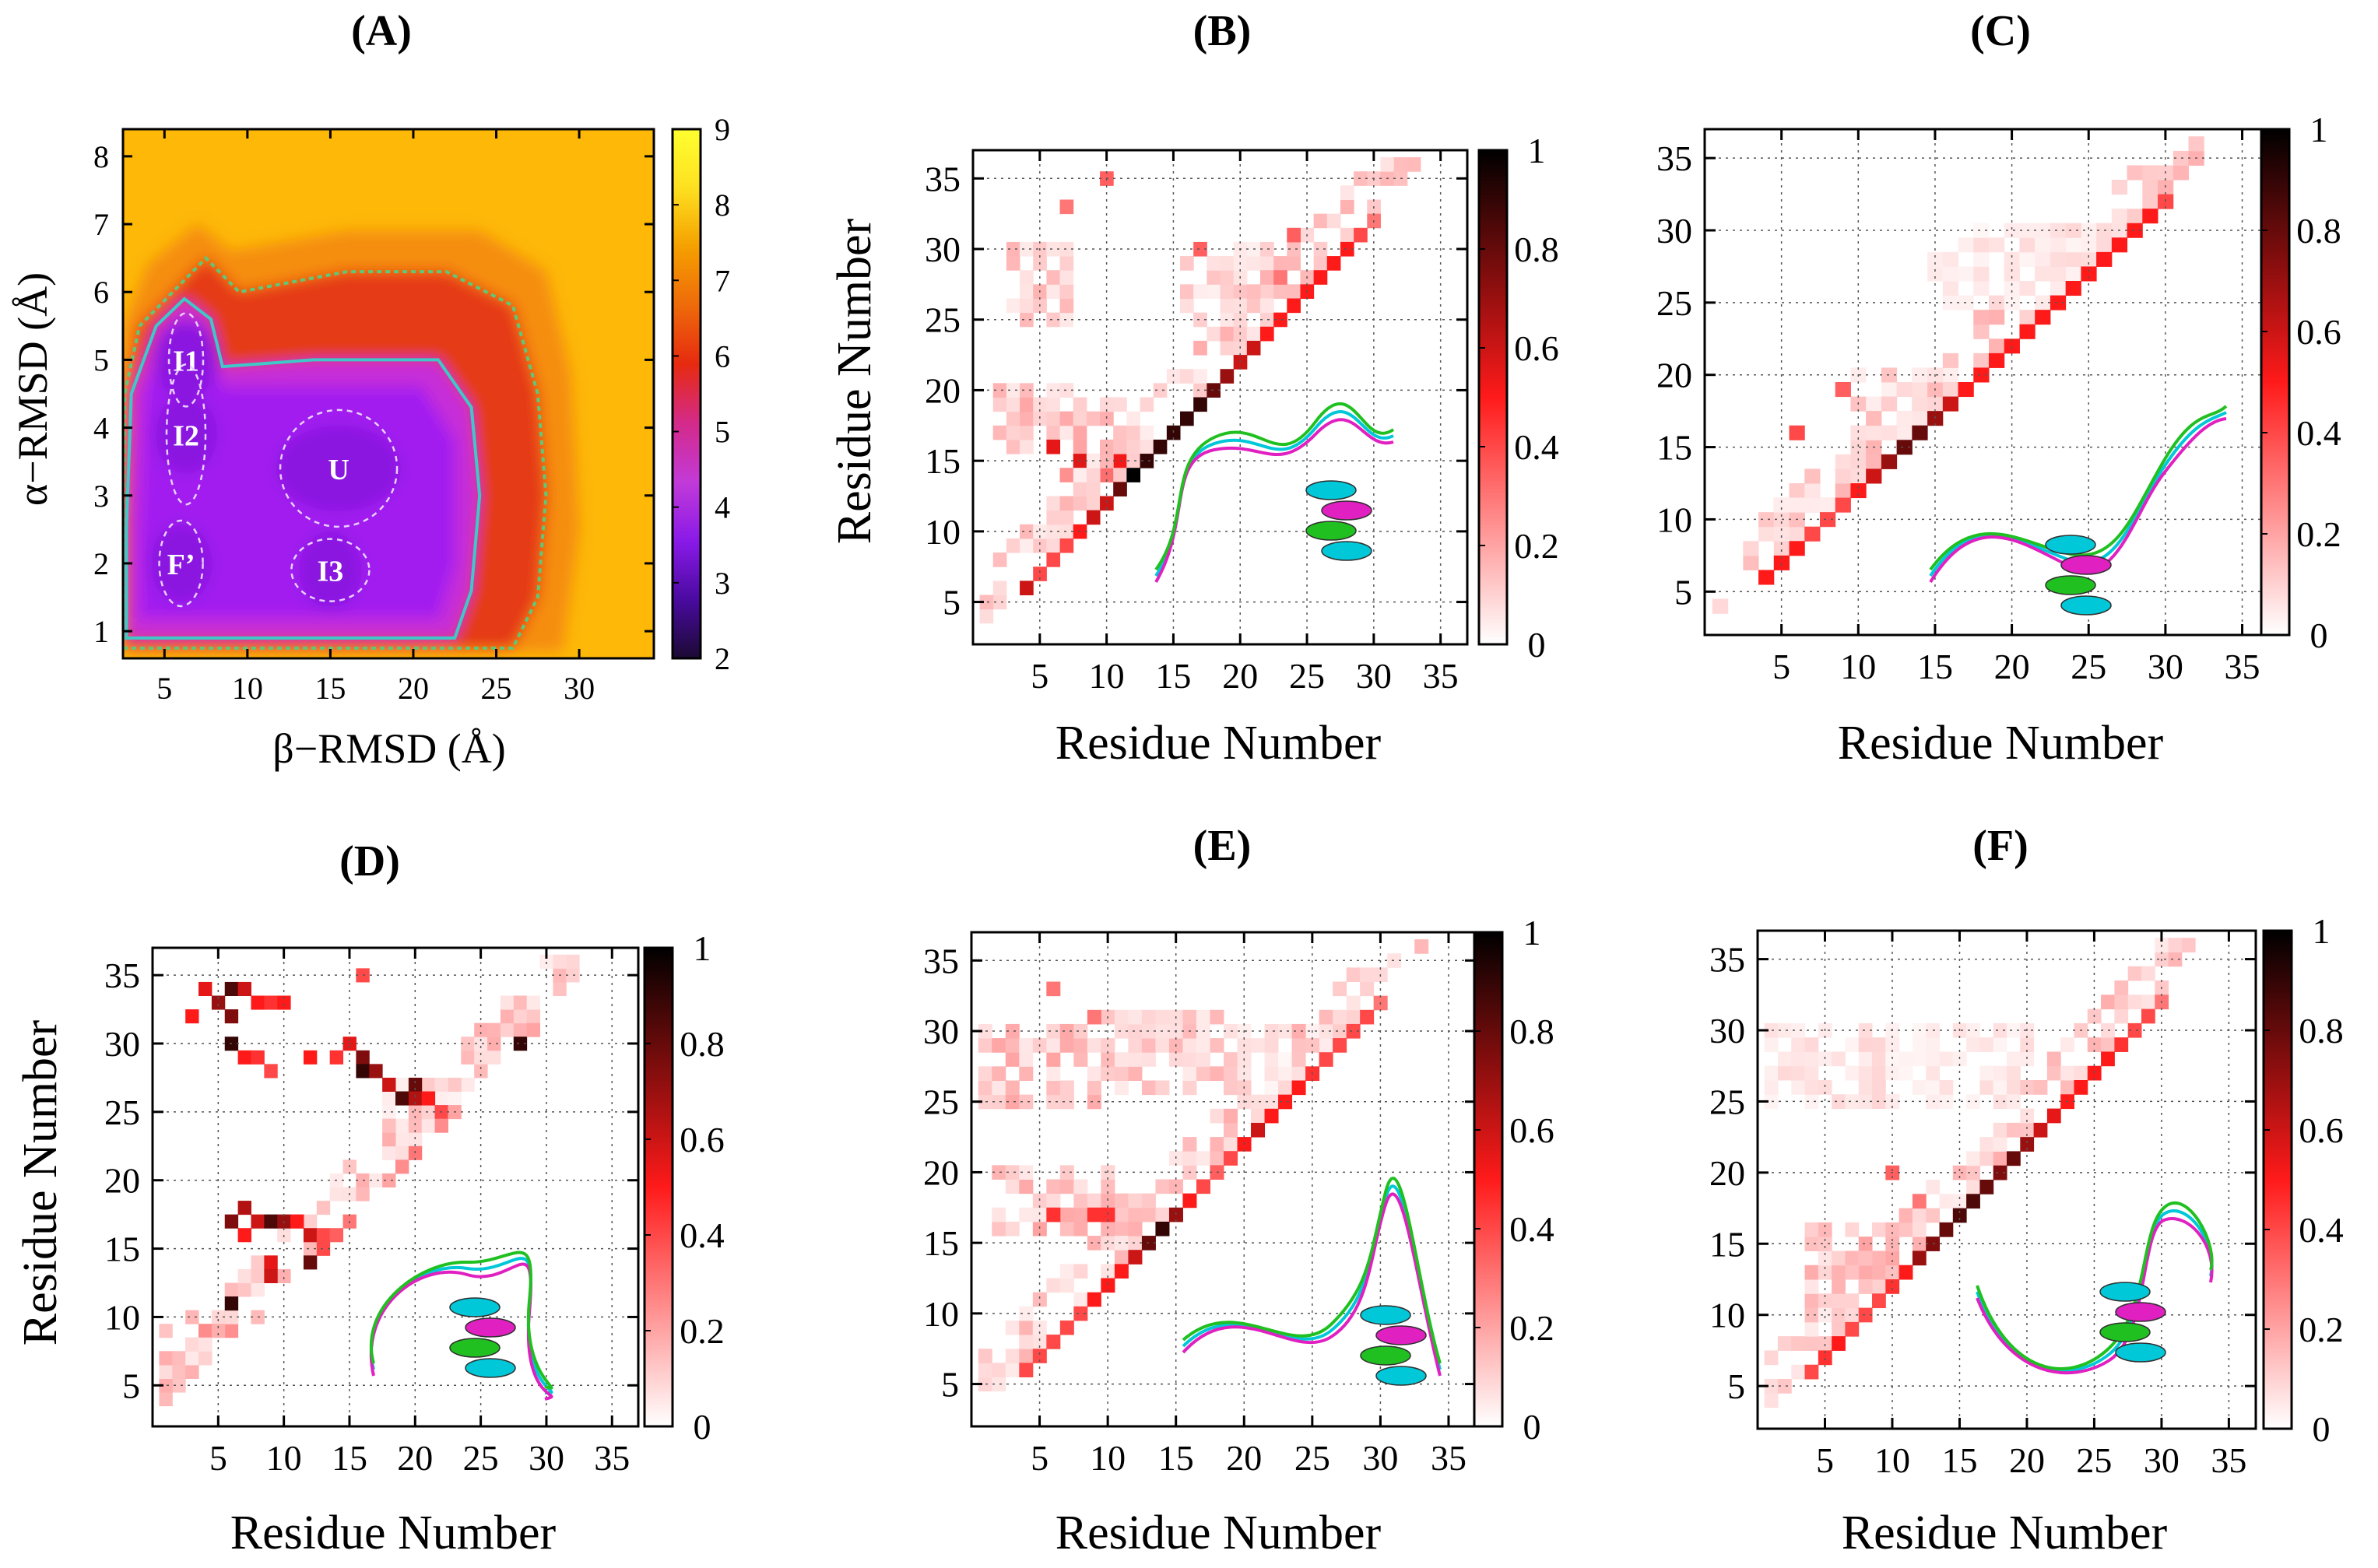  I want to click on panel-b-helix-ribbon, so click(1331, 531).